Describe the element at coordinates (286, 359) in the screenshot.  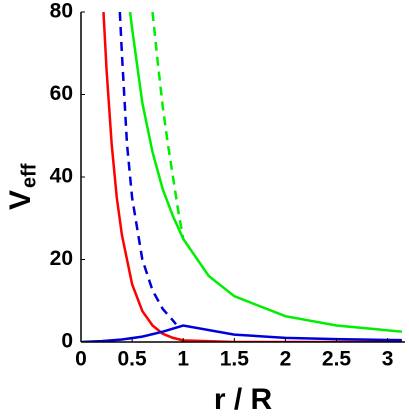
I see `x-tick-label: 2` at that location.